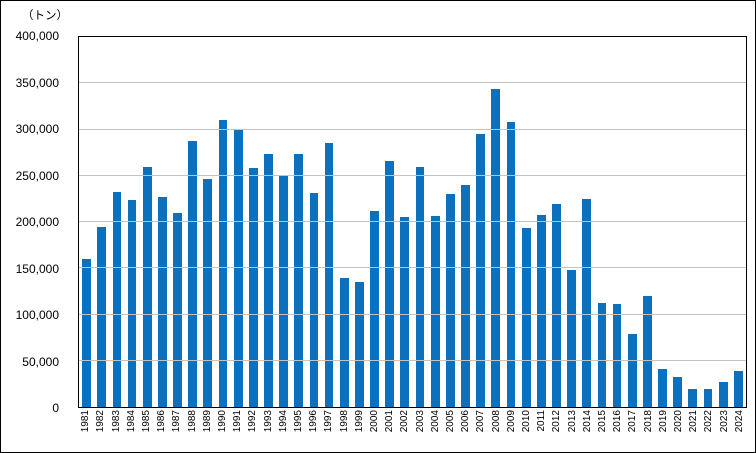 Image resolution: width=756 pixels, height=453 pixels. I want to click on x-tick-slot: 2007, so click(480, 431).